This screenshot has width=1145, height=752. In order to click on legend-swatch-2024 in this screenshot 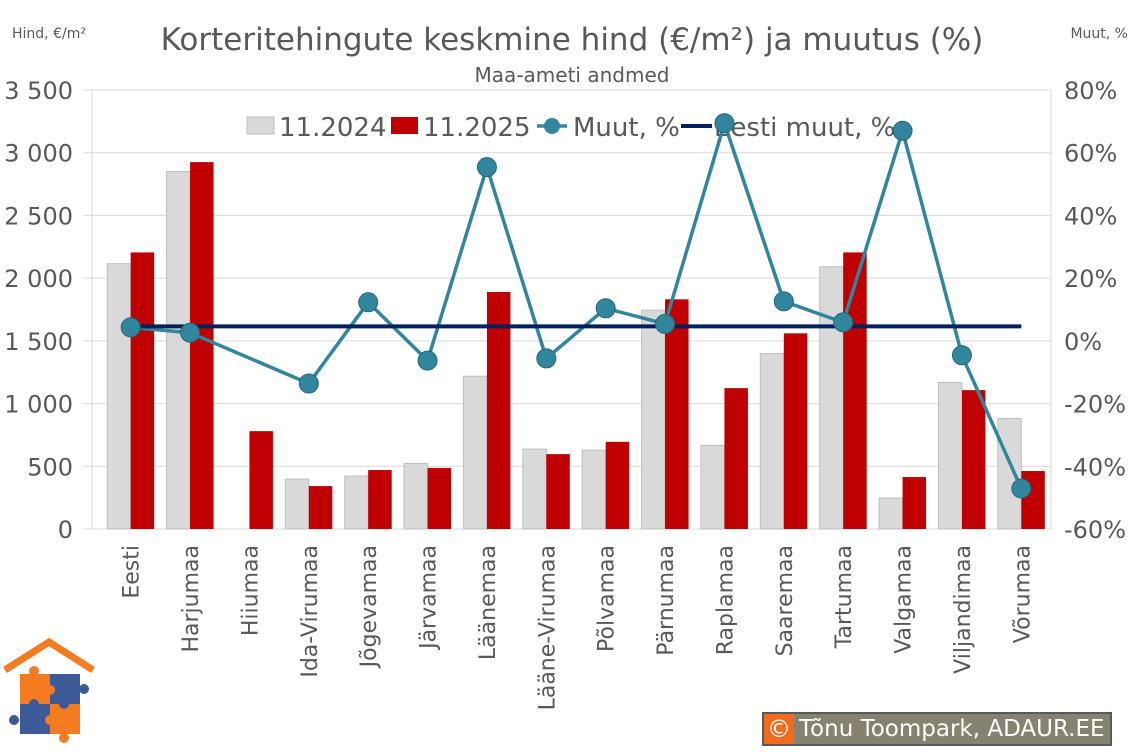, I will do `click(260, 125)`.